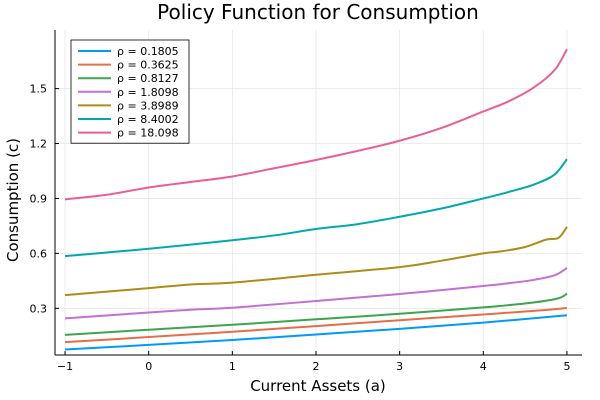  Describe the element at coordinates (39, 308) in the screenshot. I see `y-tick-label: 0.3` at that location.